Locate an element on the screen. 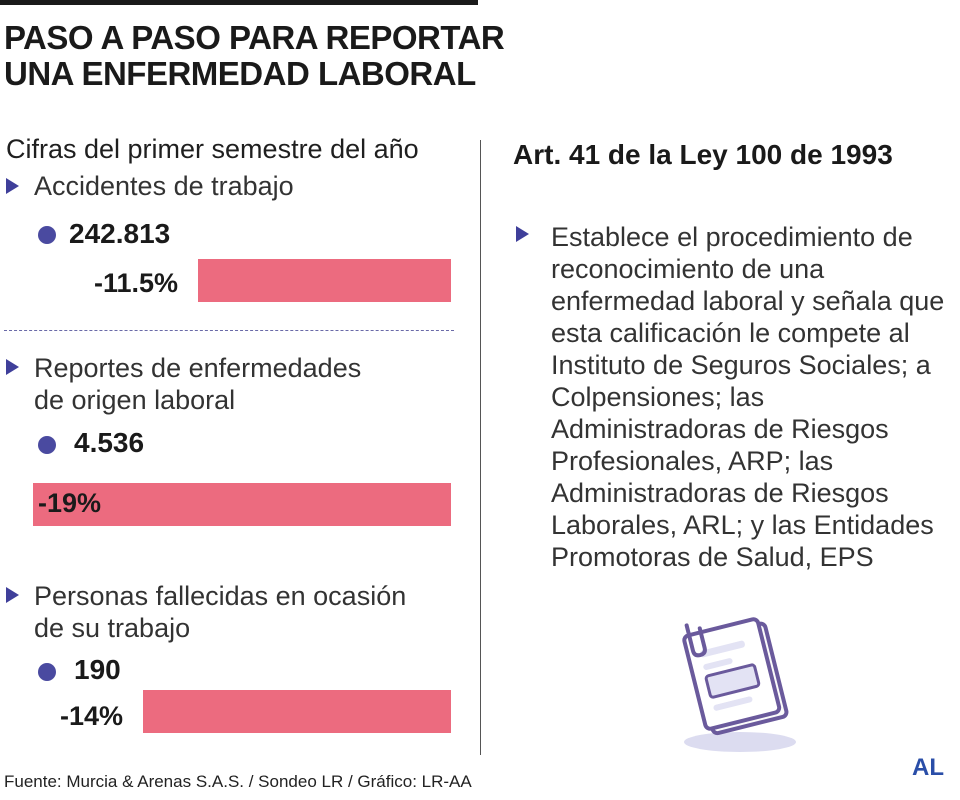  title-line-1: PASO A PASO PARA REPORTAR is located at coordinates (254, 37).